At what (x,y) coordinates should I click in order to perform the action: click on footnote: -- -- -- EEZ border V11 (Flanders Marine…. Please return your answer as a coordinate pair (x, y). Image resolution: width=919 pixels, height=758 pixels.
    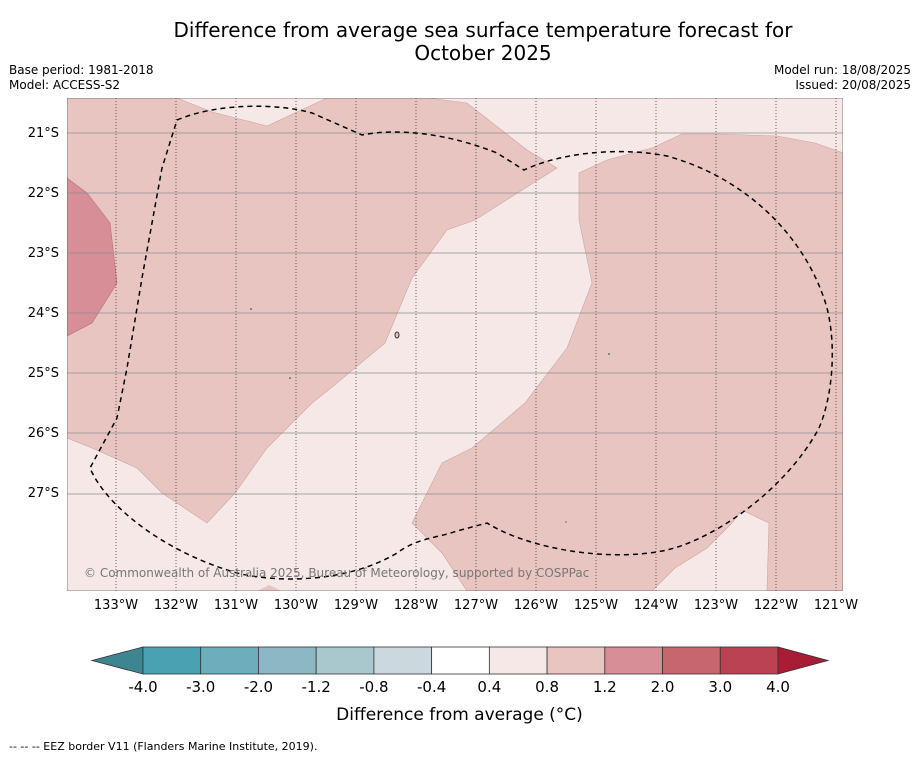
    Looking at the image, I should click on (163, 746).